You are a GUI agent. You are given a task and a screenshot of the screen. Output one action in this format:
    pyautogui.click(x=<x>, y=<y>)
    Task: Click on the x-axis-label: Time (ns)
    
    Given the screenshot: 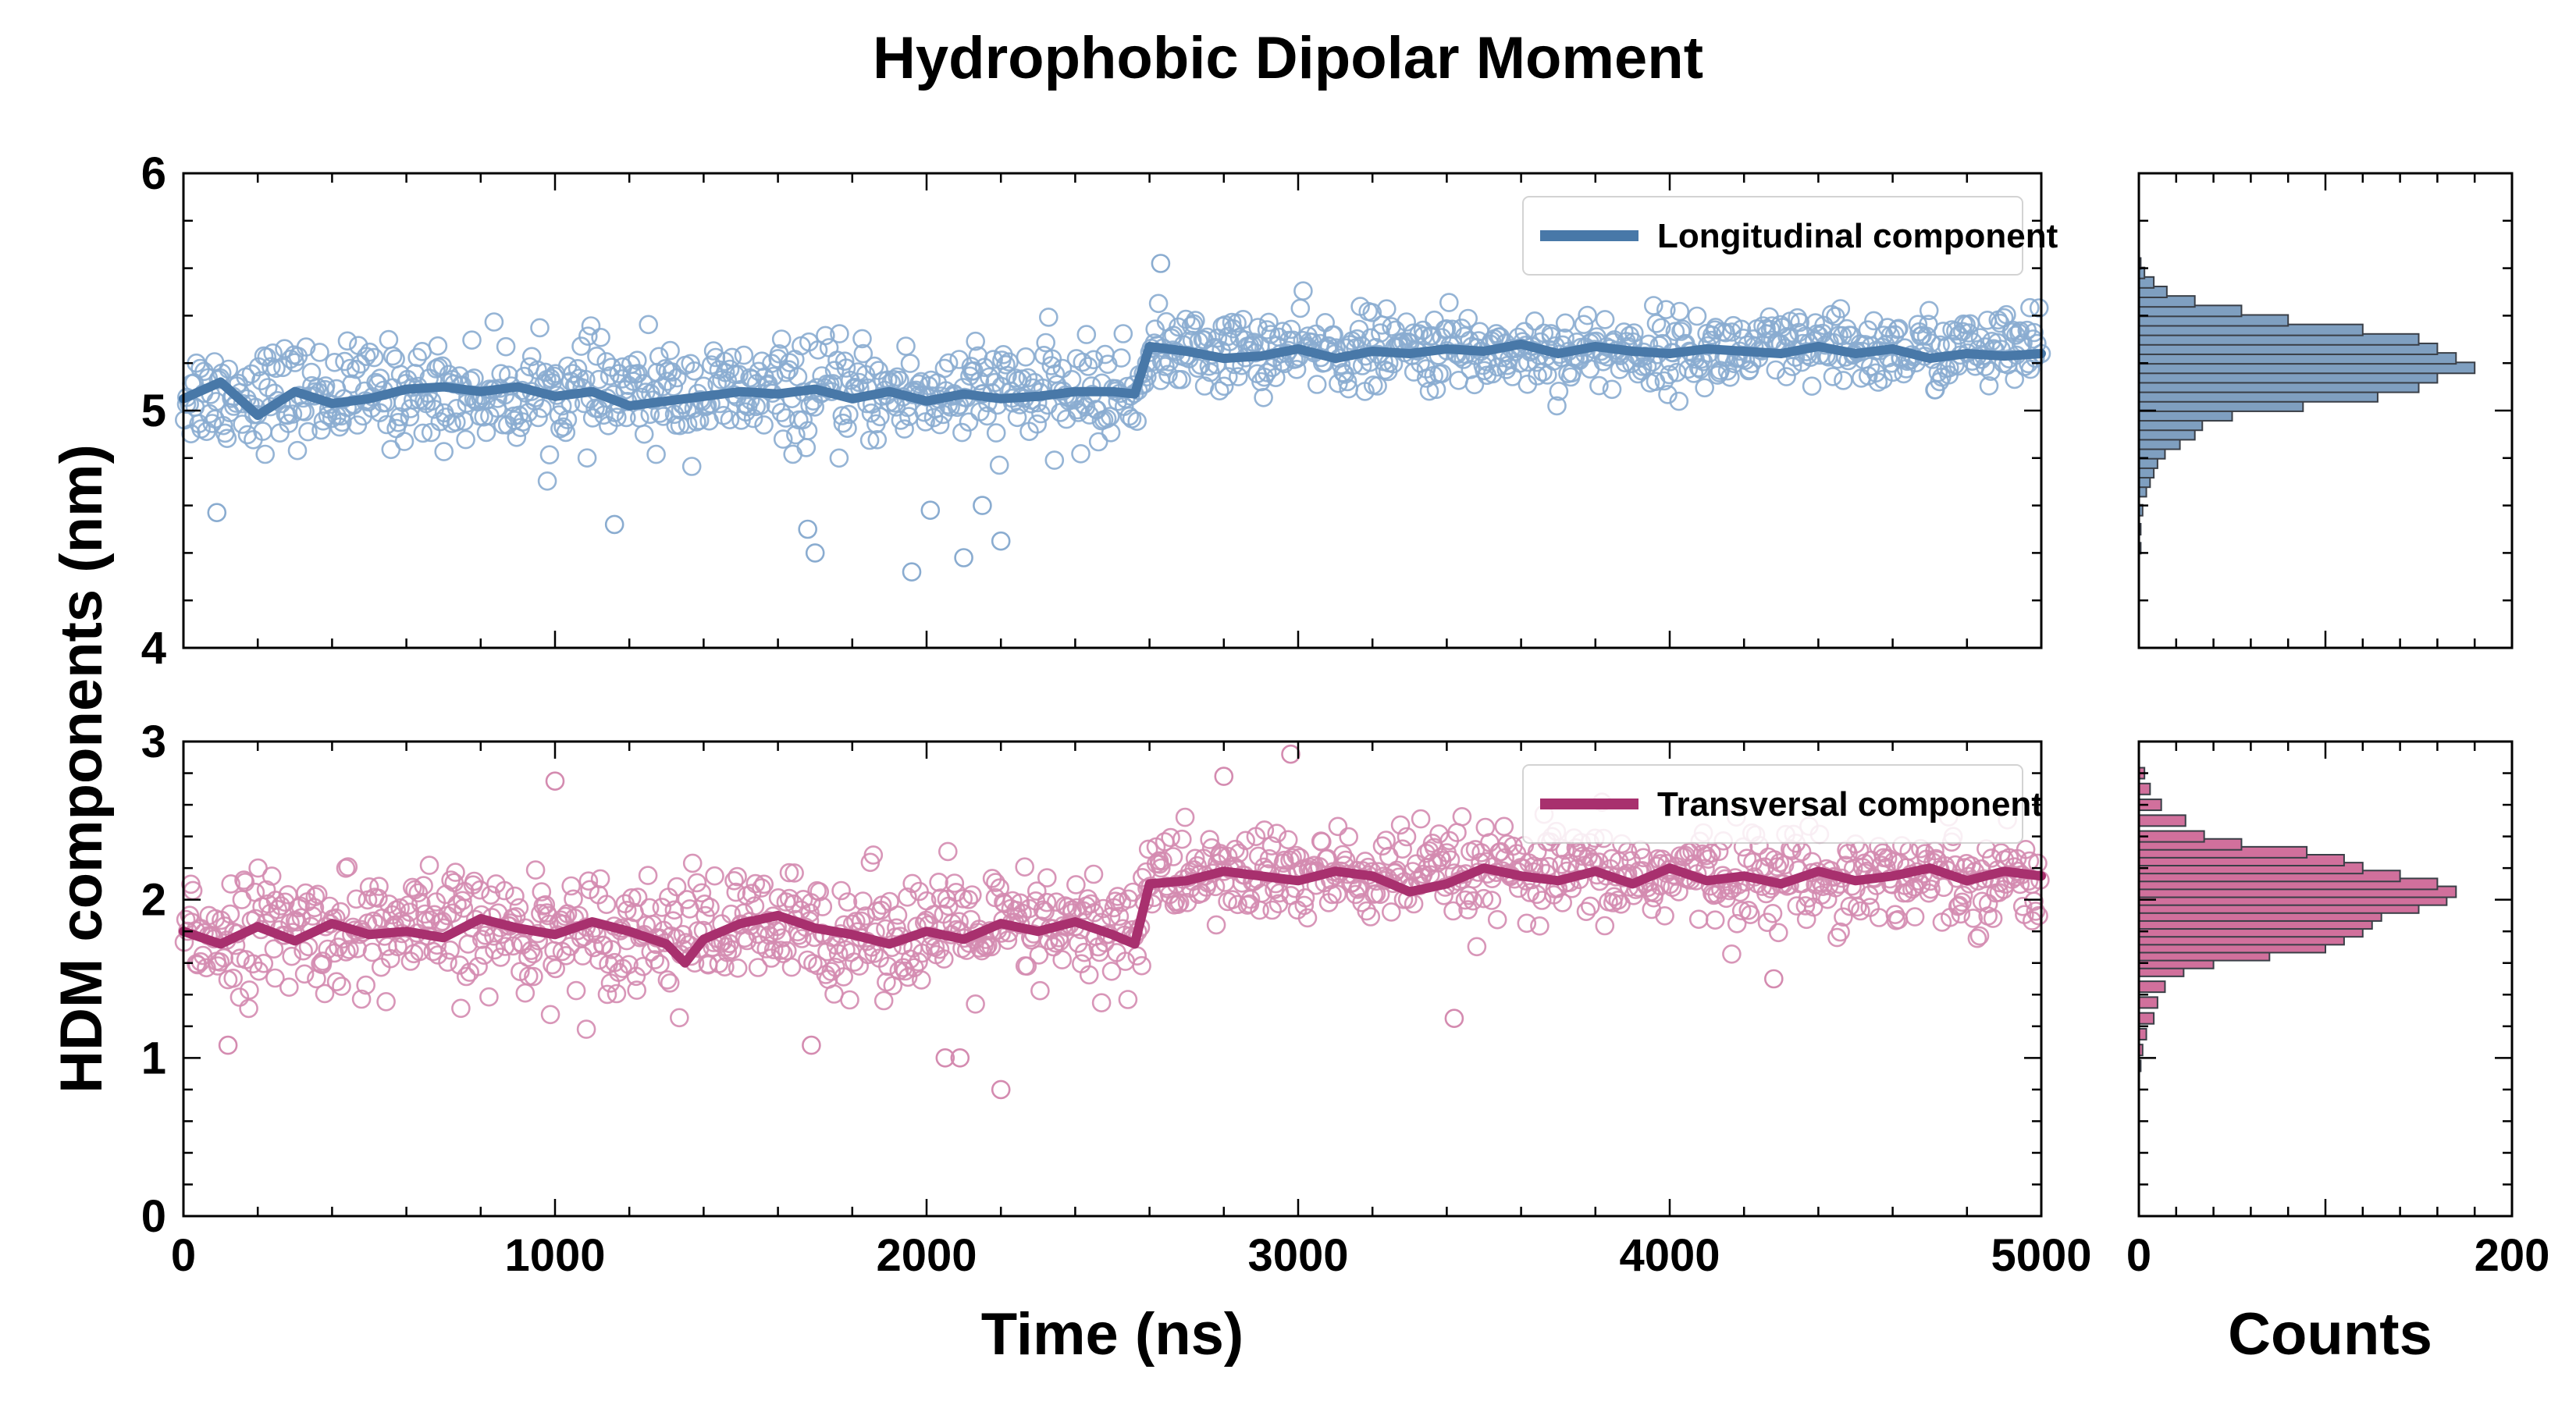 What is the action you would take?
    pyautogui.click(x=1112, y=1335)
    